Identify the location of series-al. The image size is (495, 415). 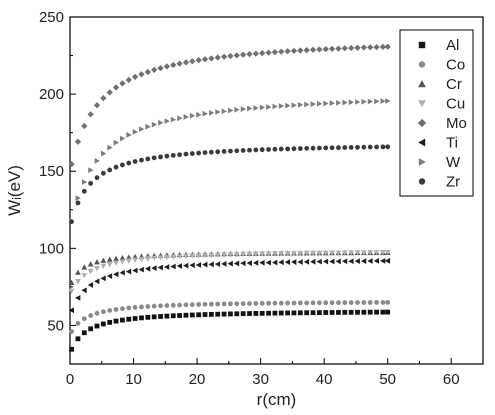
(230, 330).